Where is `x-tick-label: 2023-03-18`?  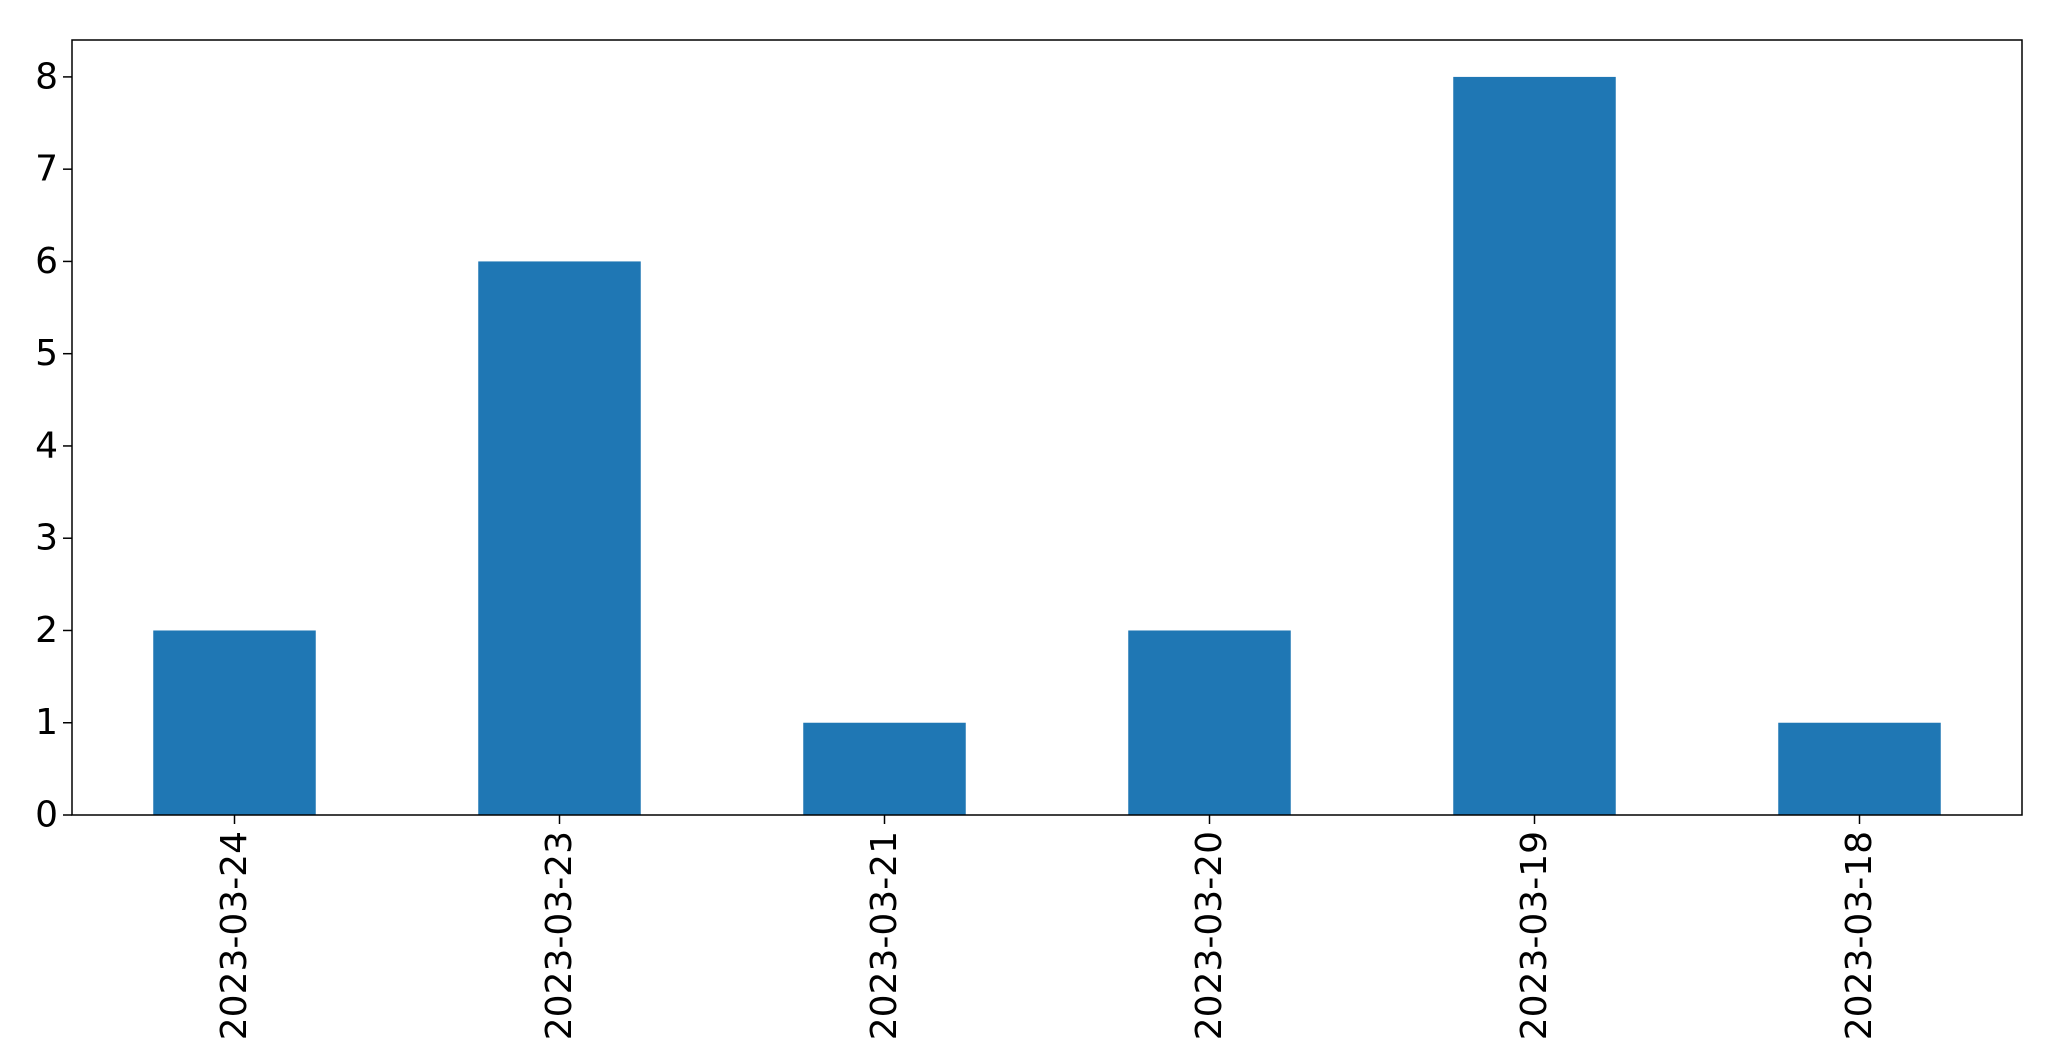 x-tick-label: 2023-03-18 is located at coordinates (1859, 935).